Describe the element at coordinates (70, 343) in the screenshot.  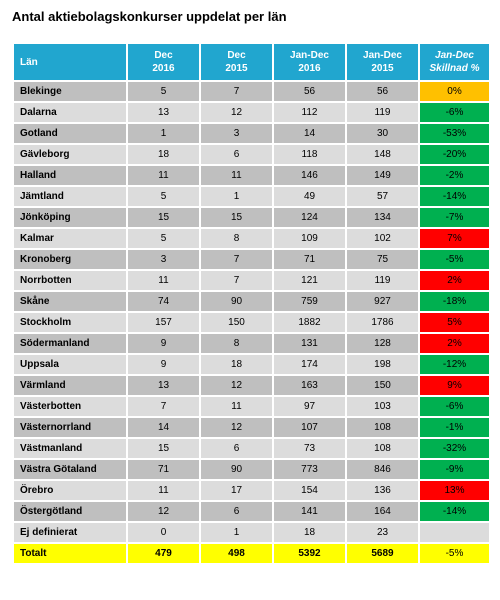
I see `lan-cell: Södermanland` at that location.